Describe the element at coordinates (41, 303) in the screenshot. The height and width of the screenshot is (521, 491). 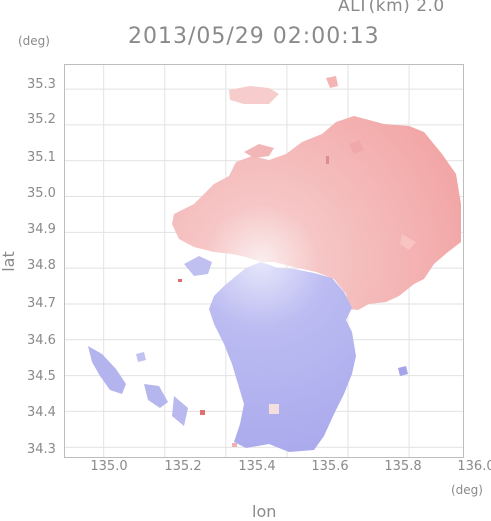
I see `y-tick-label: 34.7` at that location.